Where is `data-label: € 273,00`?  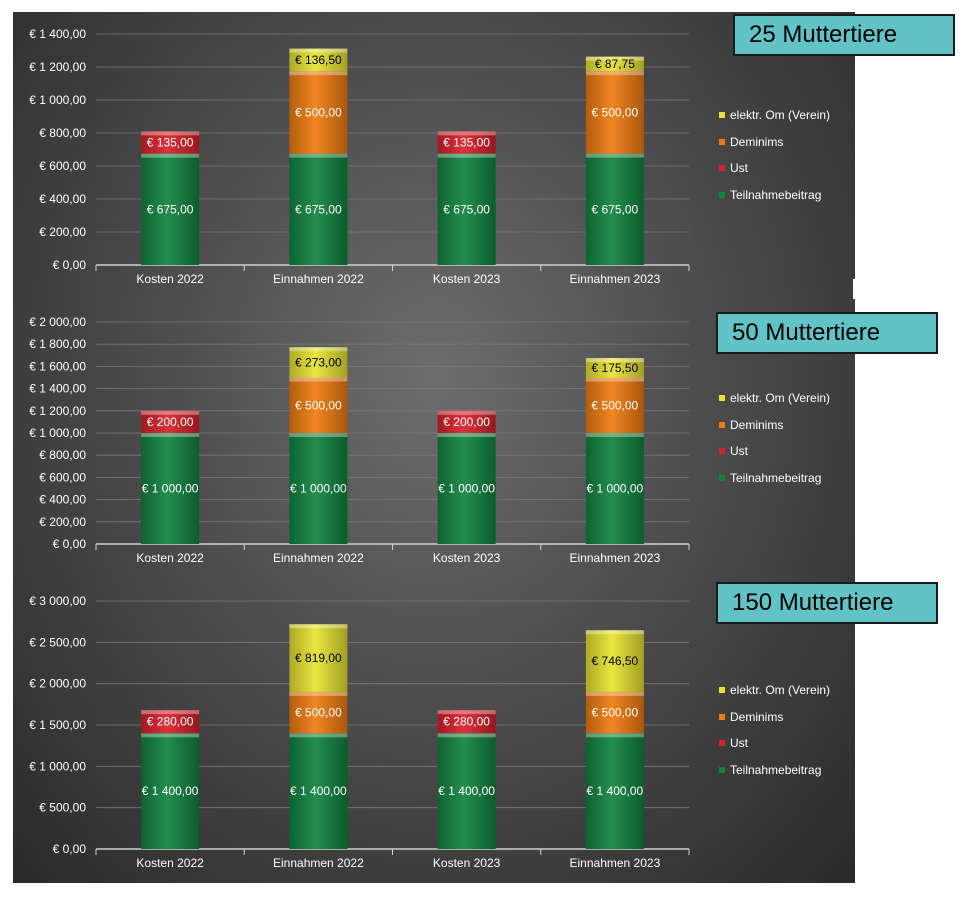
data-label: € 273,00 is located at coordinates (318, 362).